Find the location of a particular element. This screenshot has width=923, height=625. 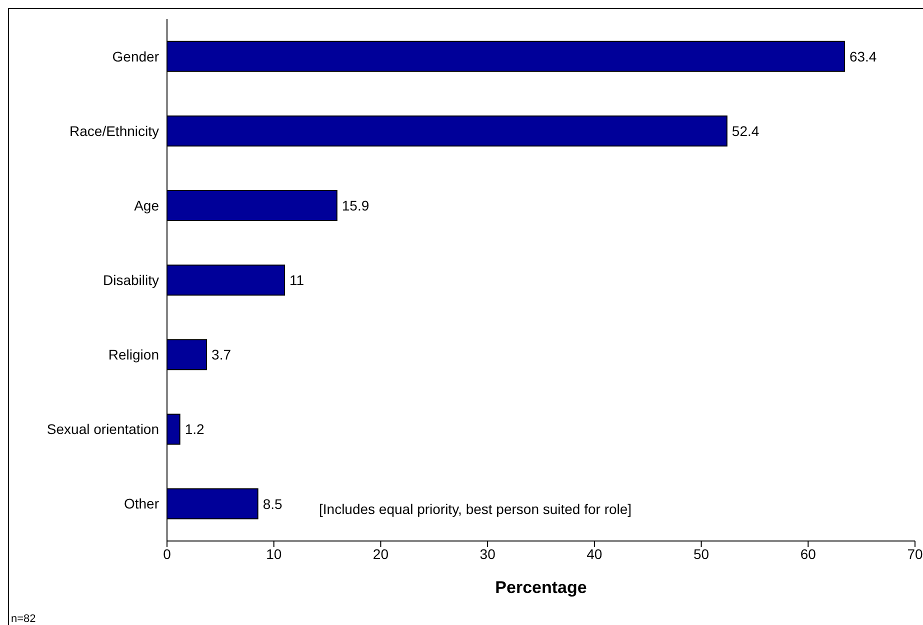

data-label: 1.2 is located at coordinates (194, 429).